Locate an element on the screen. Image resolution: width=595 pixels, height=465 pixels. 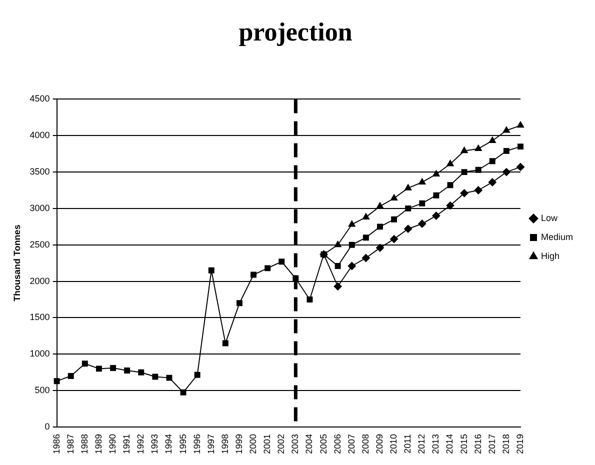
y-axis-title: Thousand Tonnes is located at coordinates (17, 263).